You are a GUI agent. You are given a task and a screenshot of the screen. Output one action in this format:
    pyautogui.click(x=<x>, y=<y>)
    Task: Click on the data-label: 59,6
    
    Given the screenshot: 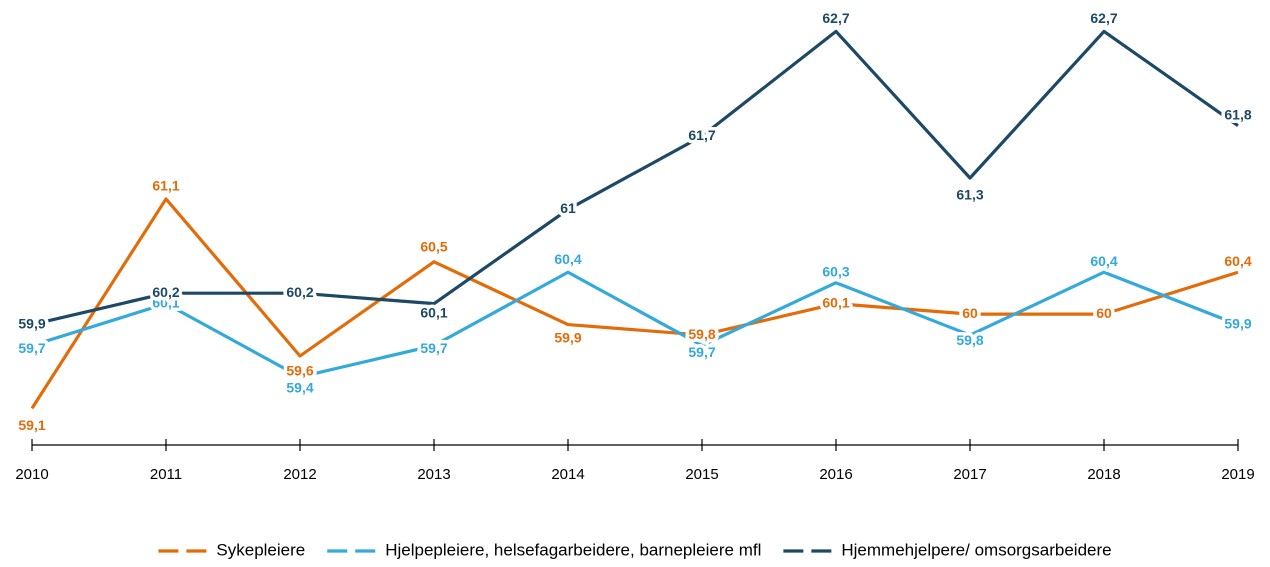 What is the action you would take?
    pyautogui.click(x=299, y=371)
    